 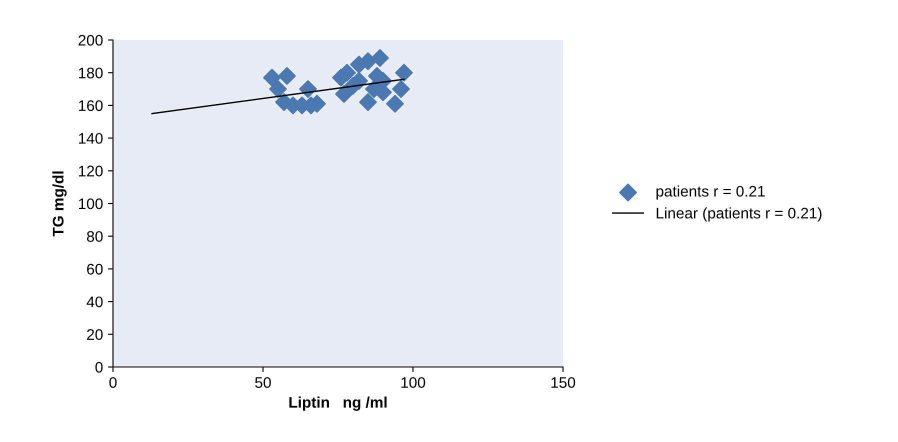 I want to click on legend-label: Linear (patients r = 0.21), so click(x=739, y=214).